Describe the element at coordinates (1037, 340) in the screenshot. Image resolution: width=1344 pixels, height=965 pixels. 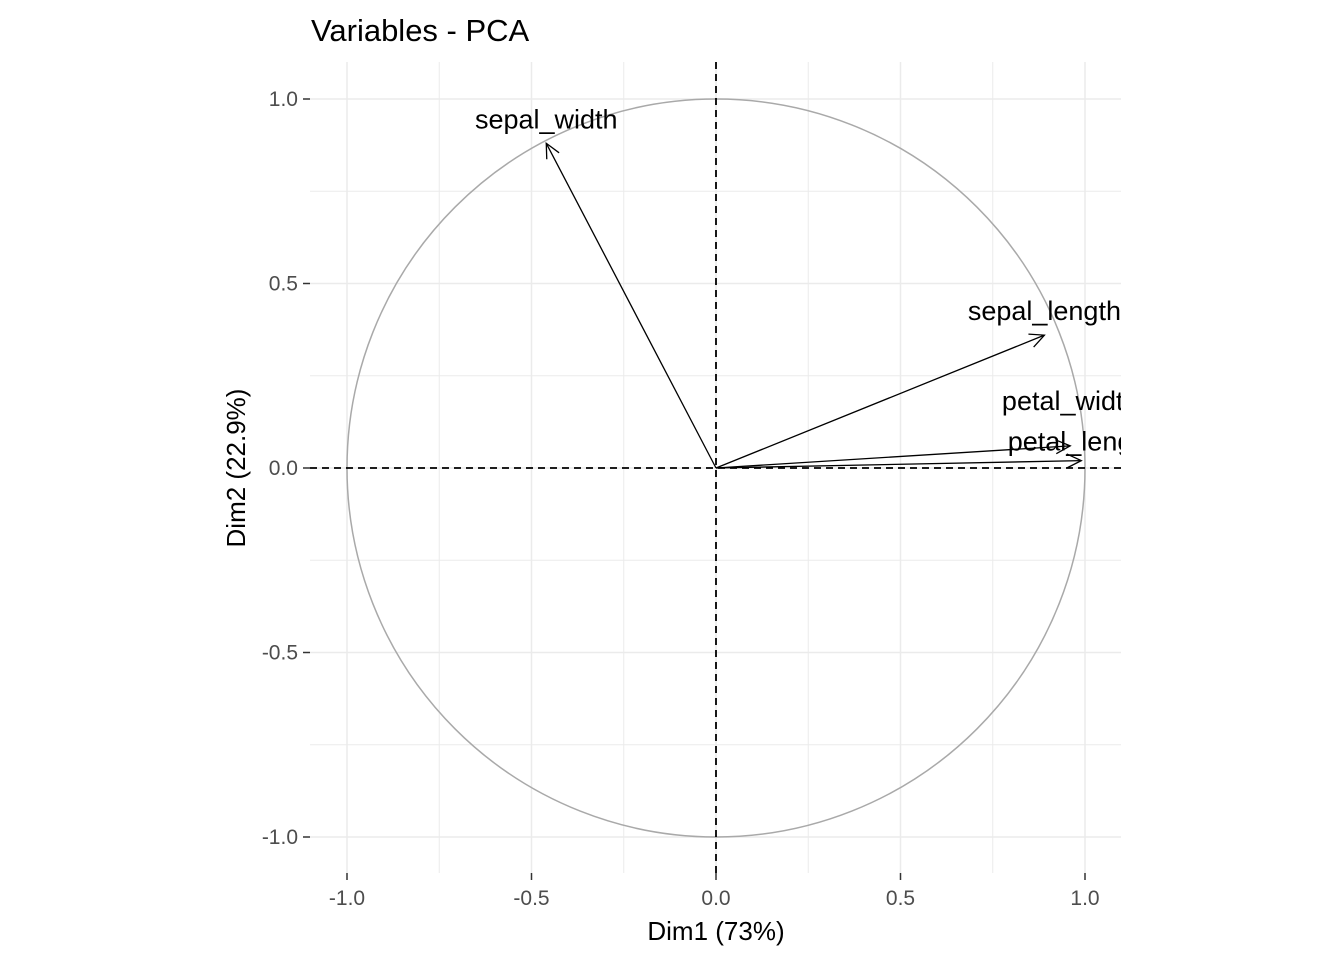
I see `arrowhead-sepal_length` at that location.